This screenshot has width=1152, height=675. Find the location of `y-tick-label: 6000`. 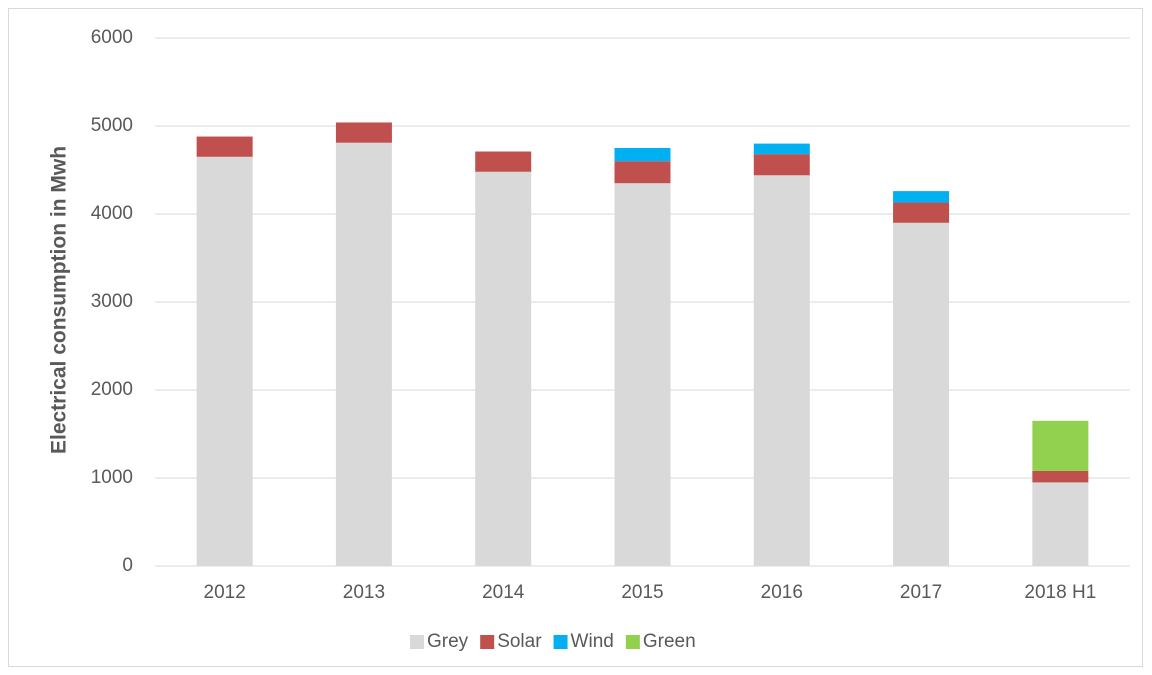

y-tick-label: 6000 is located at coordinates (112, 37).